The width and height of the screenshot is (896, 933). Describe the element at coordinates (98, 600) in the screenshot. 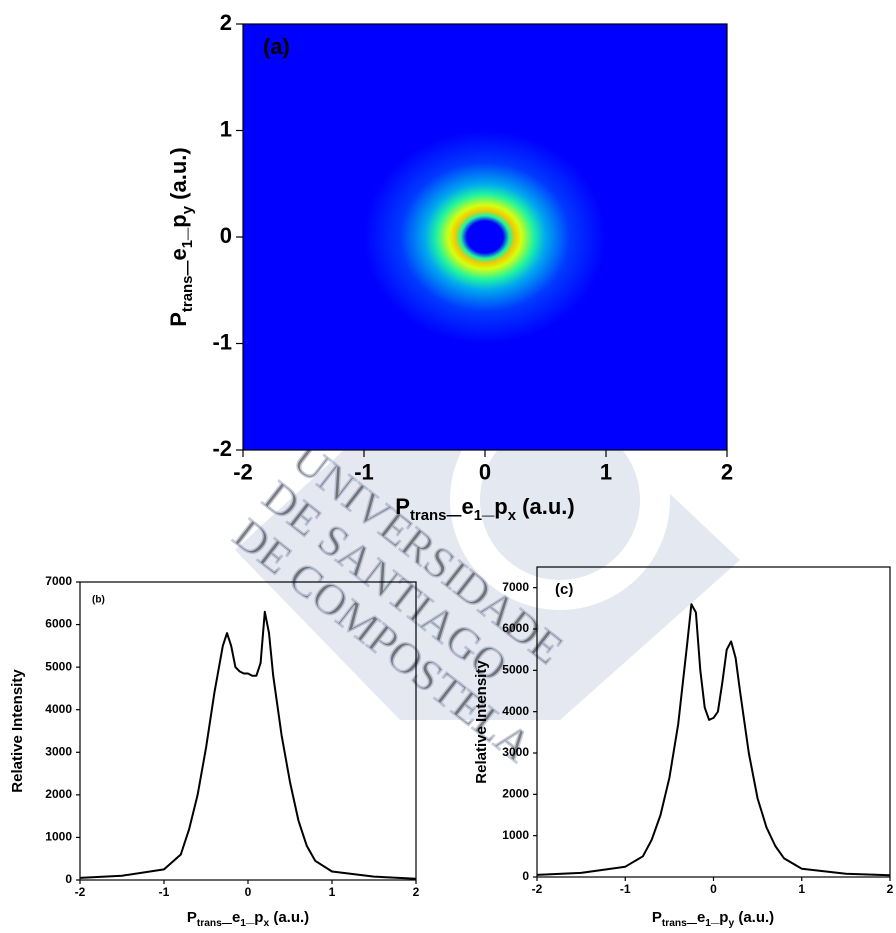

I see `panel-label: (b)` at that location.